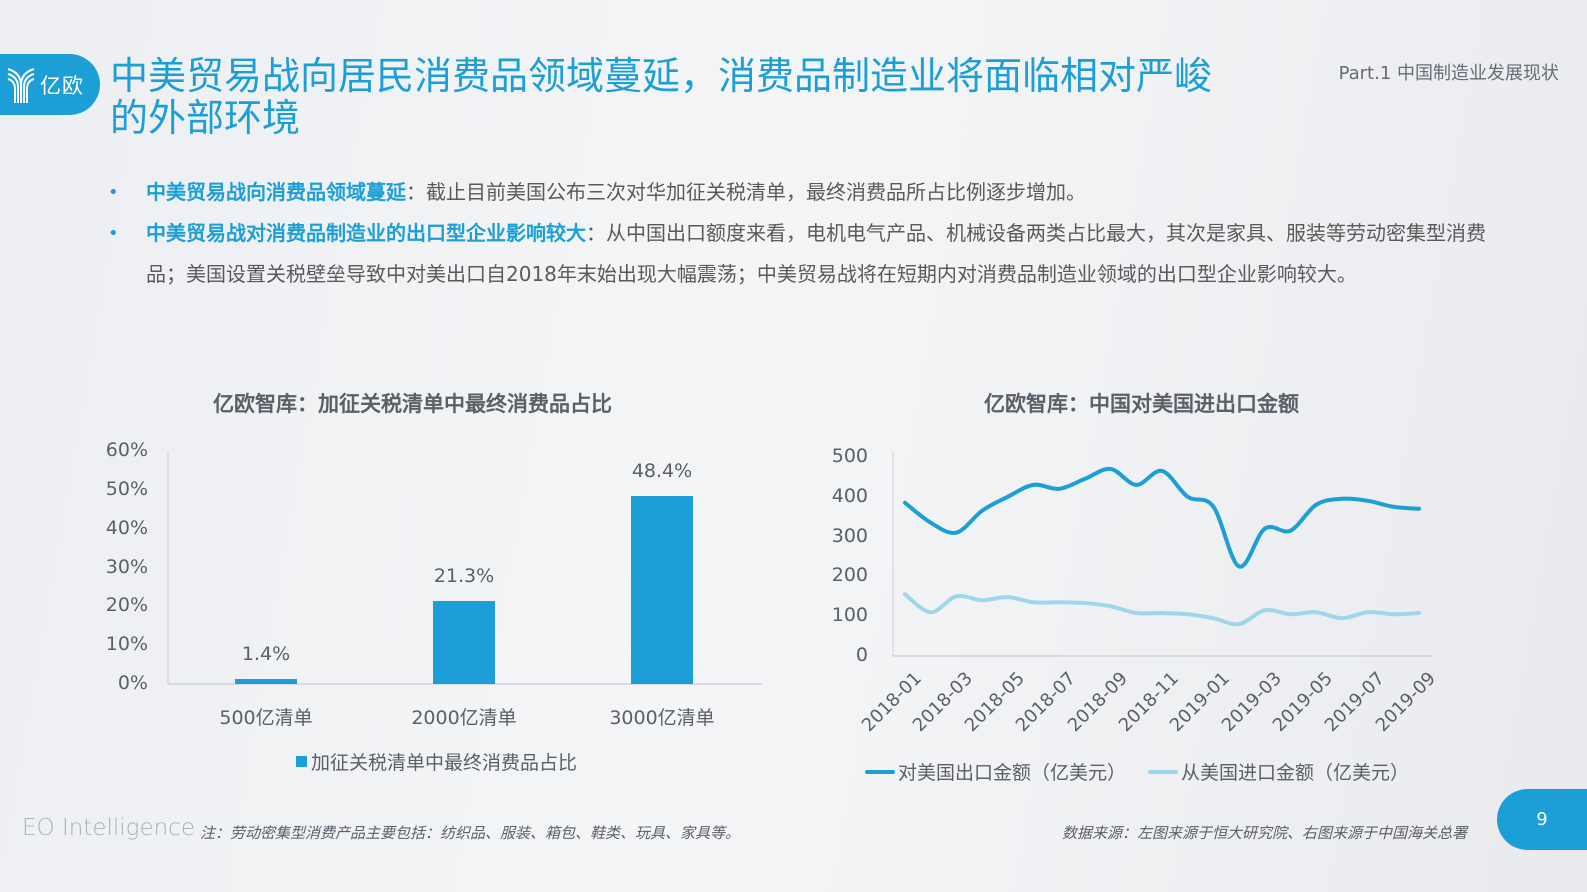 This screenshot has height=892, width=1587. What do you see at coordinates (1295, 773) in the screenshot?
I see `legend-label-import: 从美国进口金额（亿美元）` at bounding box center [1295, 773].